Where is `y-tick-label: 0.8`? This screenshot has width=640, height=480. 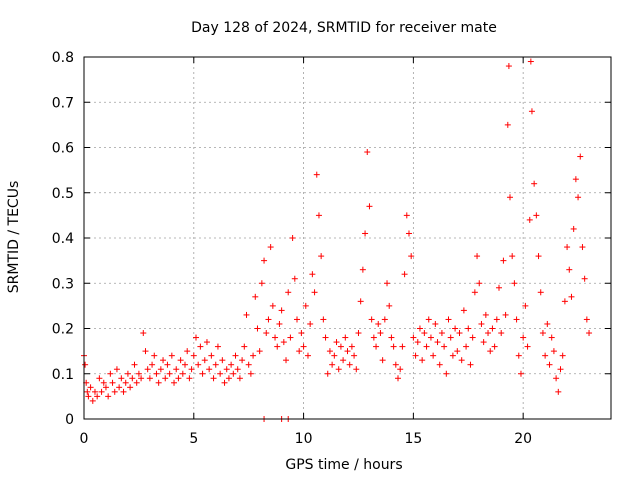 y-tick-label: 0.8 is located at coordinates (63, 58).